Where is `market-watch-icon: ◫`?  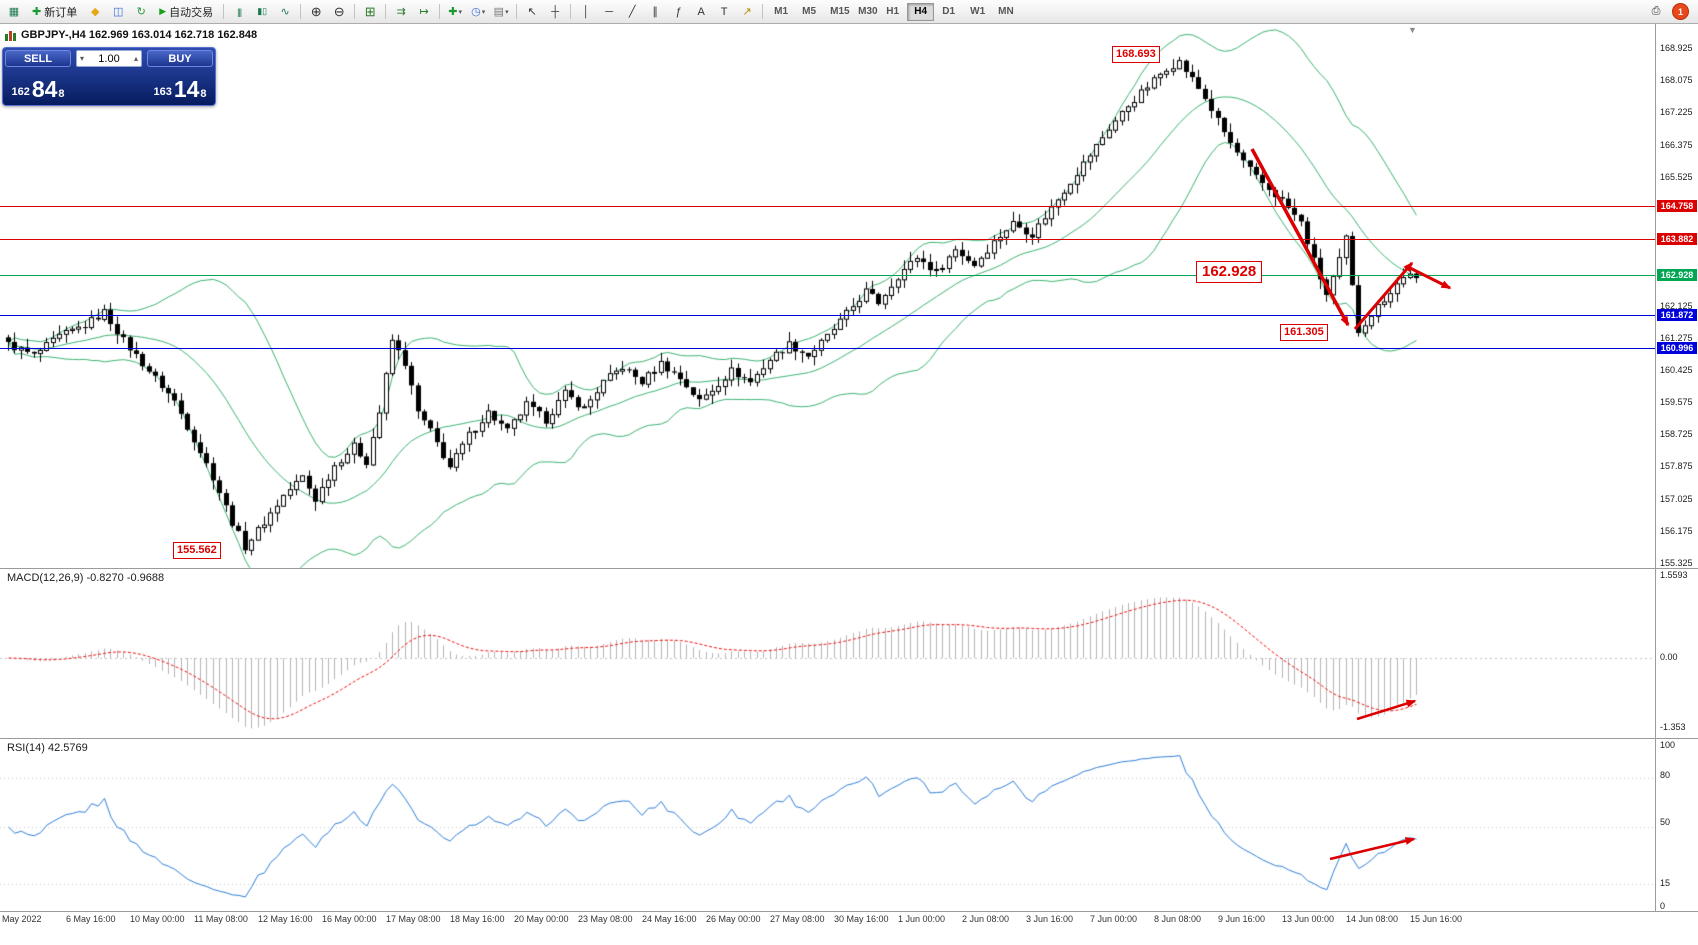
market-watch-icon: ◫ is located at coordinates (118, 12).